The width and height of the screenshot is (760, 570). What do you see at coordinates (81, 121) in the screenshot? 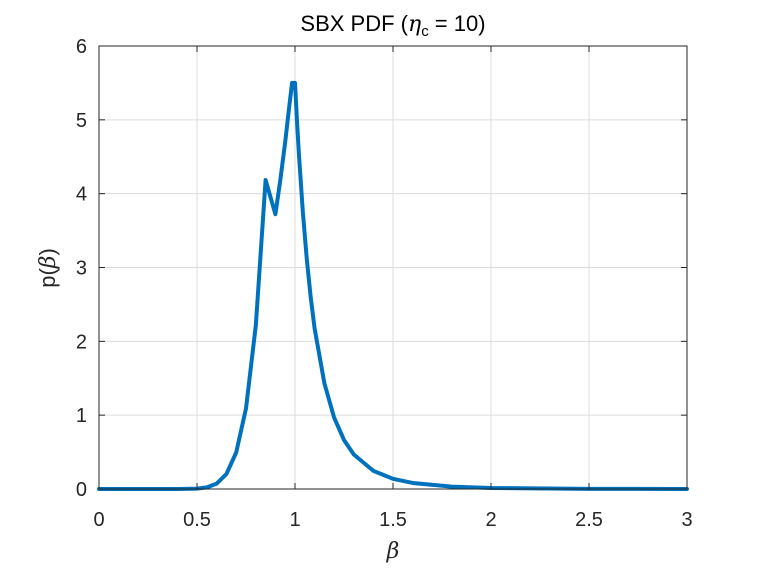
I see `y-tick-label: 5` at bounding box center [81, 121].